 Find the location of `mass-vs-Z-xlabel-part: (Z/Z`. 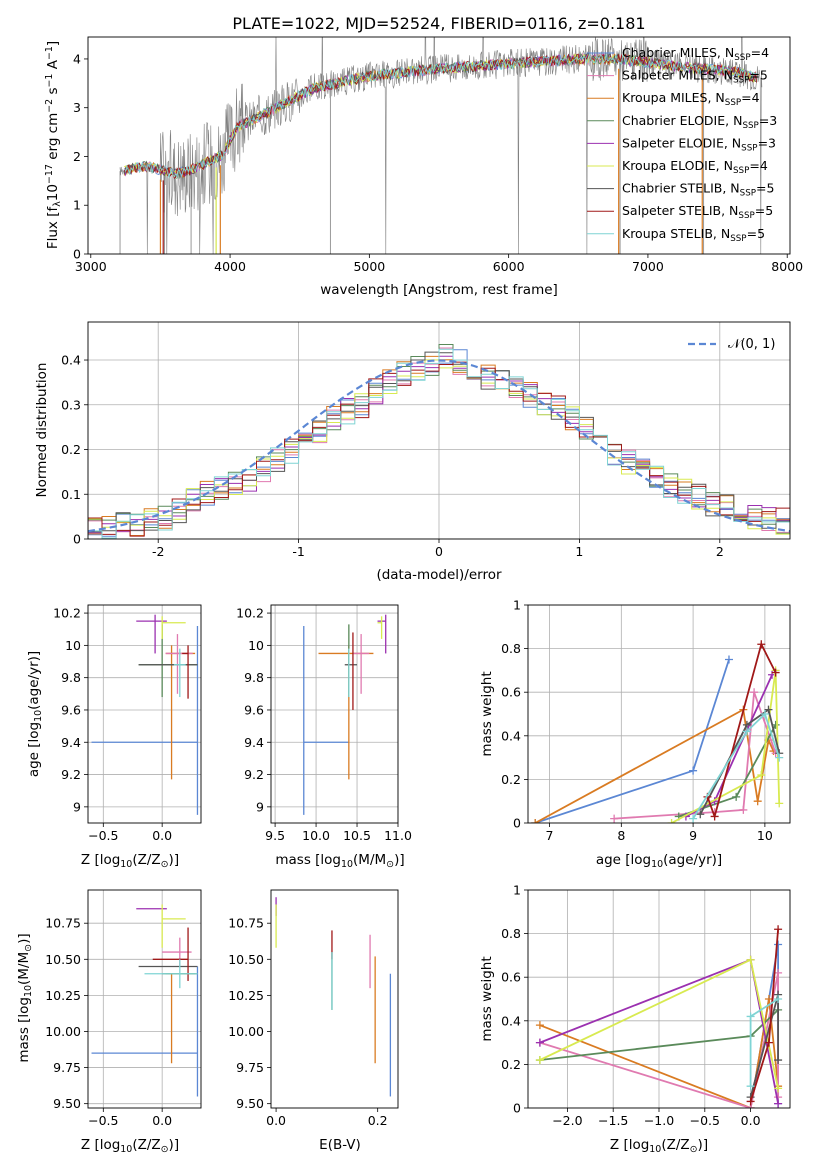

mass-vs-Z-xlabel-part: (Z/Z is located at coordinates (146, 1145).